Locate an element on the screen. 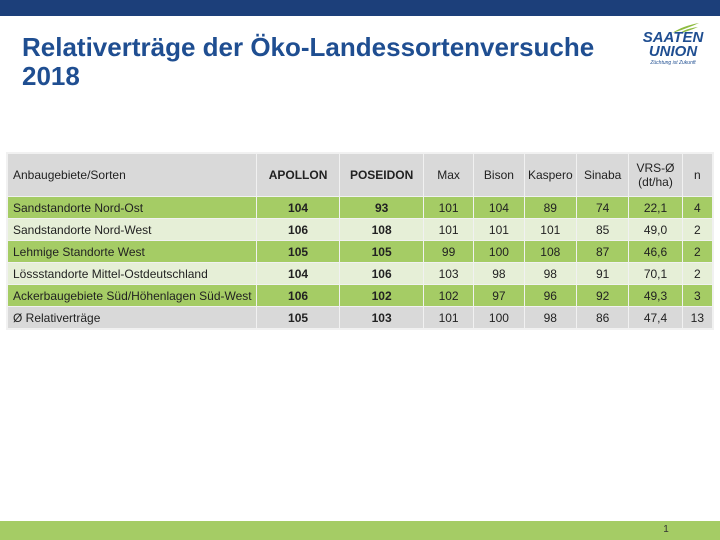  row-cell: 22,1 is located at coordinates (655, 207).